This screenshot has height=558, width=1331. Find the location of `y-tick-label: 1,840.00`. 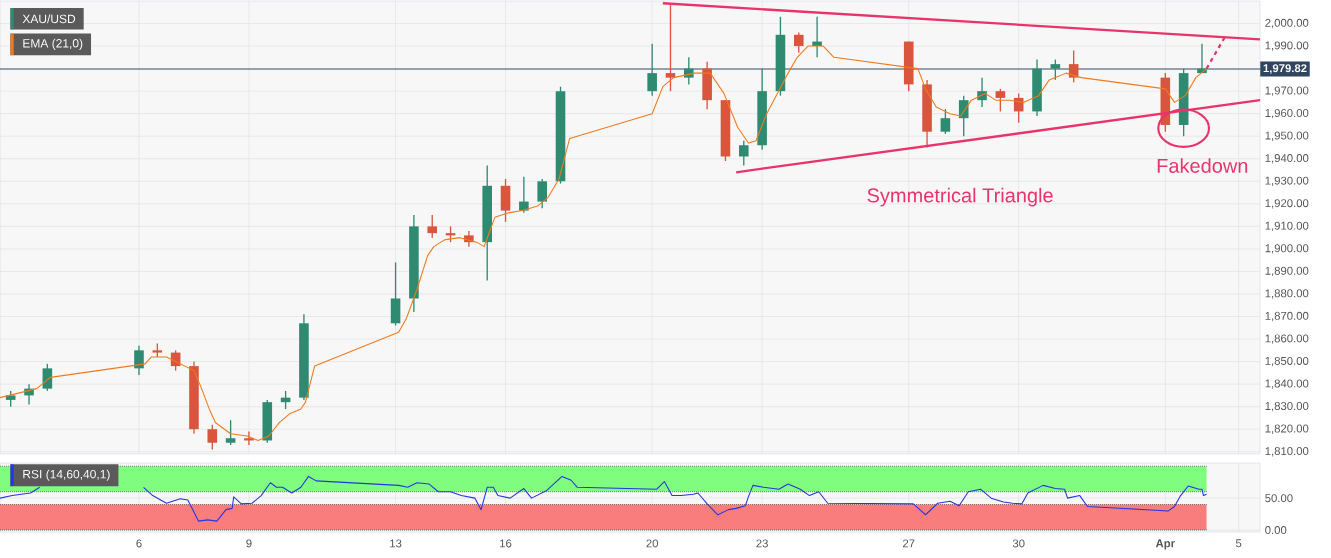

y-tick-label: 1,840.00 is located at coordinates (1287, 384).